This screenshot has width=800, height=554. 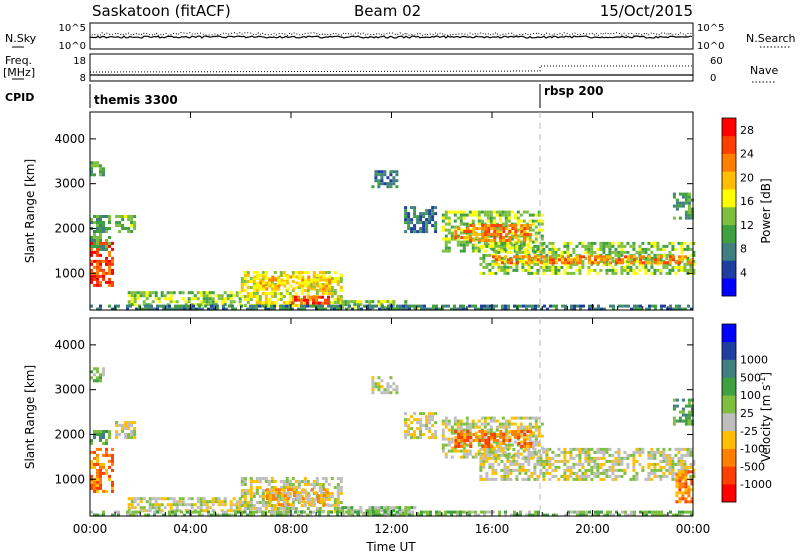 What do you see at coordinates (391, 67) in the screenshot?
I see `freq-frame` at bounding box center [391, 67].